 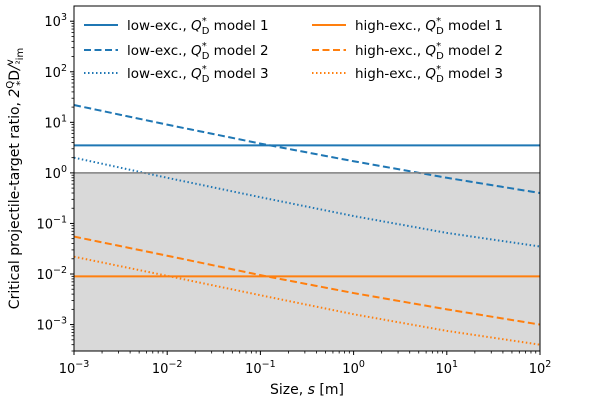 I want to click on legend-label: low-exc., Q* D model 1, so click(x=198, y=26).